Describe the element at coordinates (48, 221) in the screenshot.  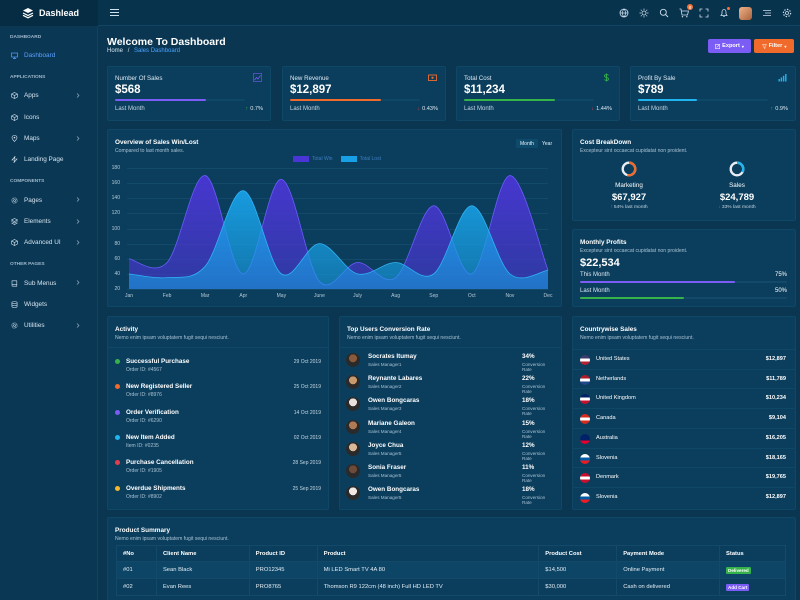
I see `sidebar-item-elements: Elements` at that location.